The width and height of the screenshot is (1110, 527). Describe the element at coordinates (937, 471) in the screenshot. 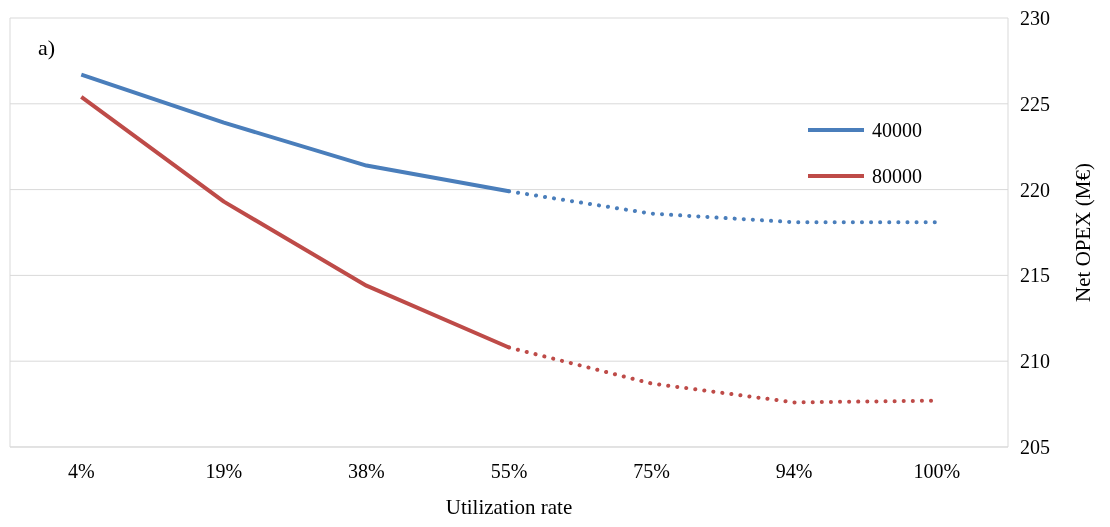

I see `x-tick-label: 100%` at that location.